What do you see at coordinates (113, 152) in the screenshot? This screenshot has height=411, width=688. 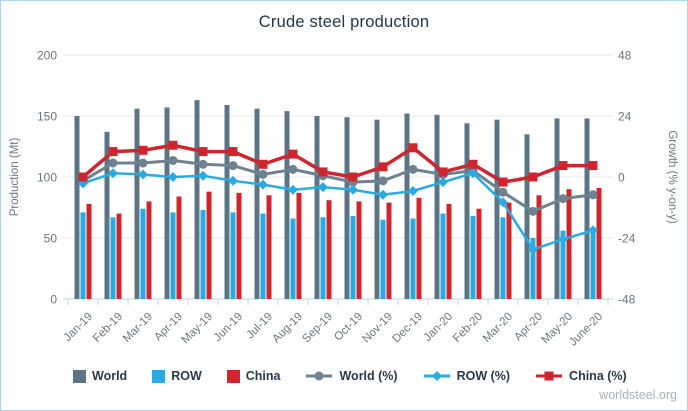 I see `marker-china--Feb-19` at bounding box center [113, 152].